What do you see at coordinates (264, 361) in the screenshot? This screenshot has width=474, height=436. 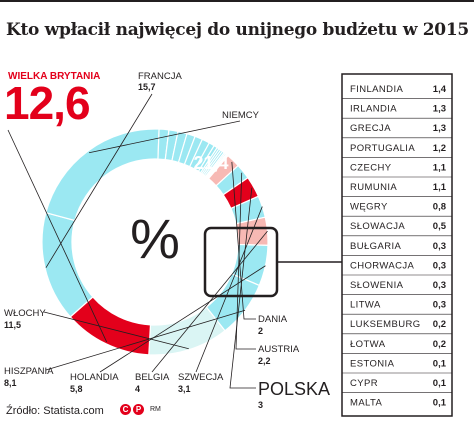 I see `value-austria: 2,2` at bounding box center [264, 361].